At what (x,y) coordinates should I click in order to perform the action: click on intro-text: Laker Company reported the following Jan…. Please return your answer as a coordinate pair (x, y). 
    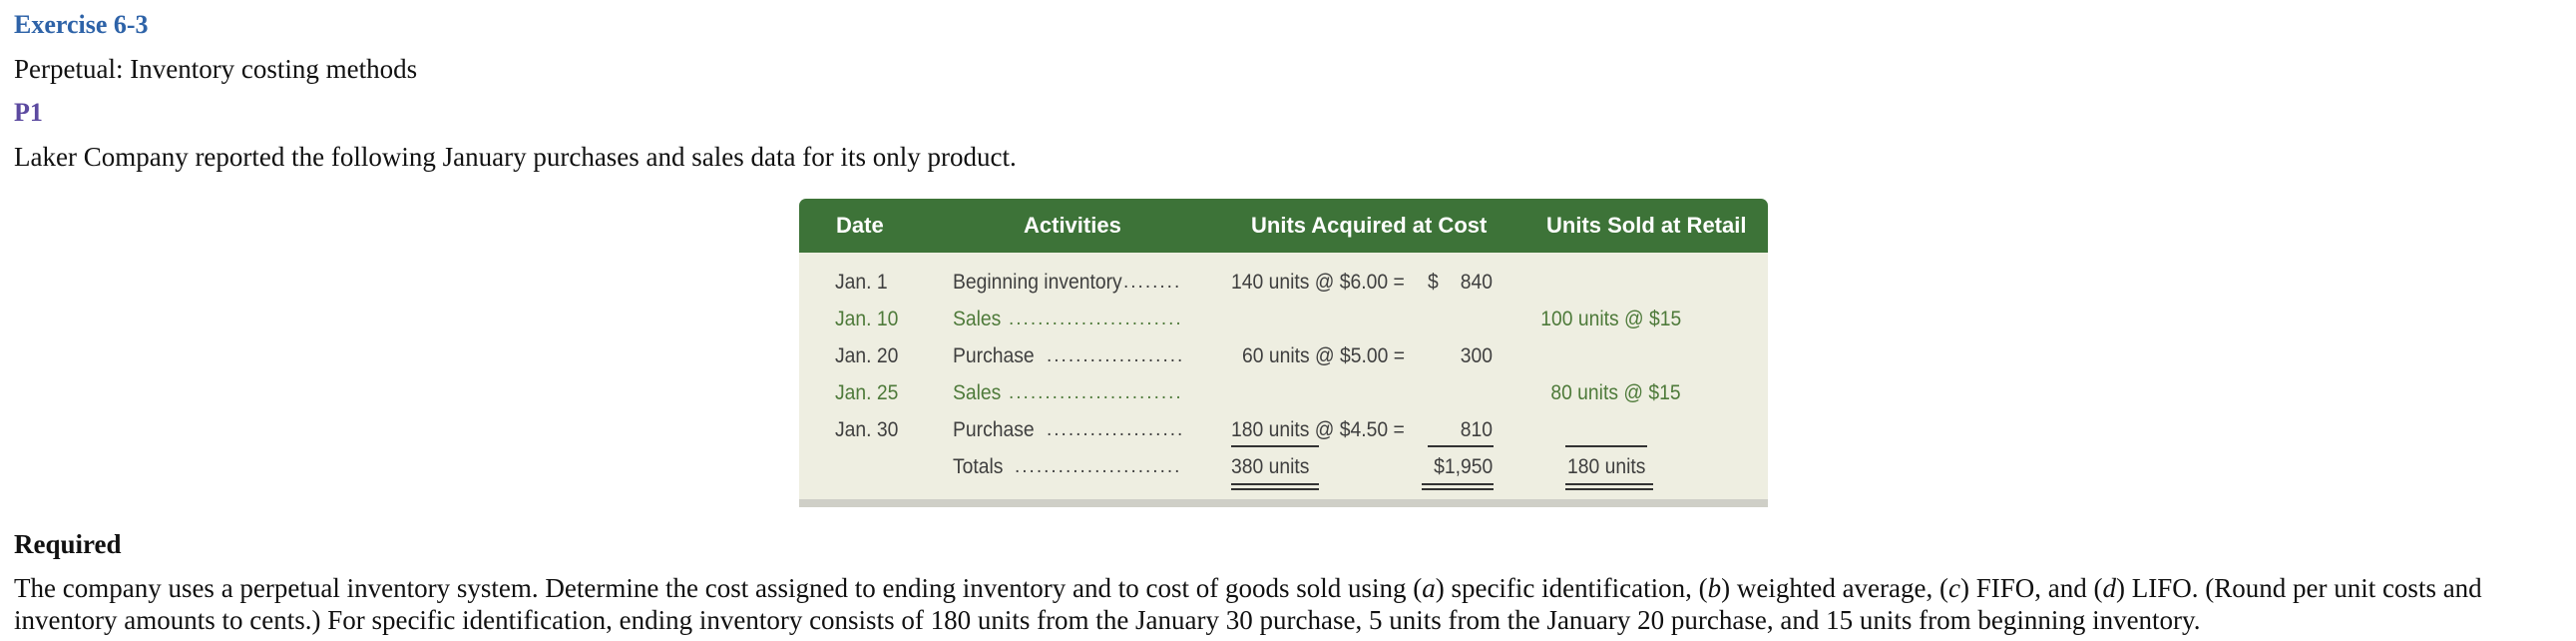
    Looking at the image, I should click on (515, 157).